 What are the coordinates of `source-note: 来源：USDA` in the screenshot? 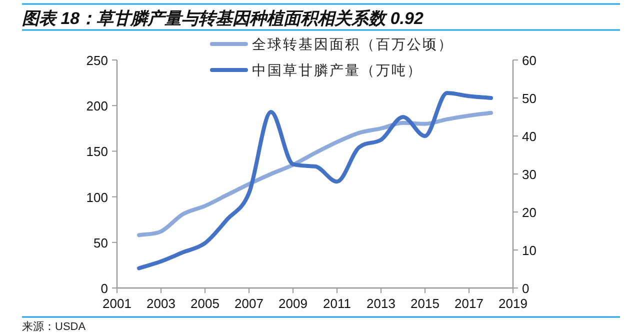 It's located at (54, 326).